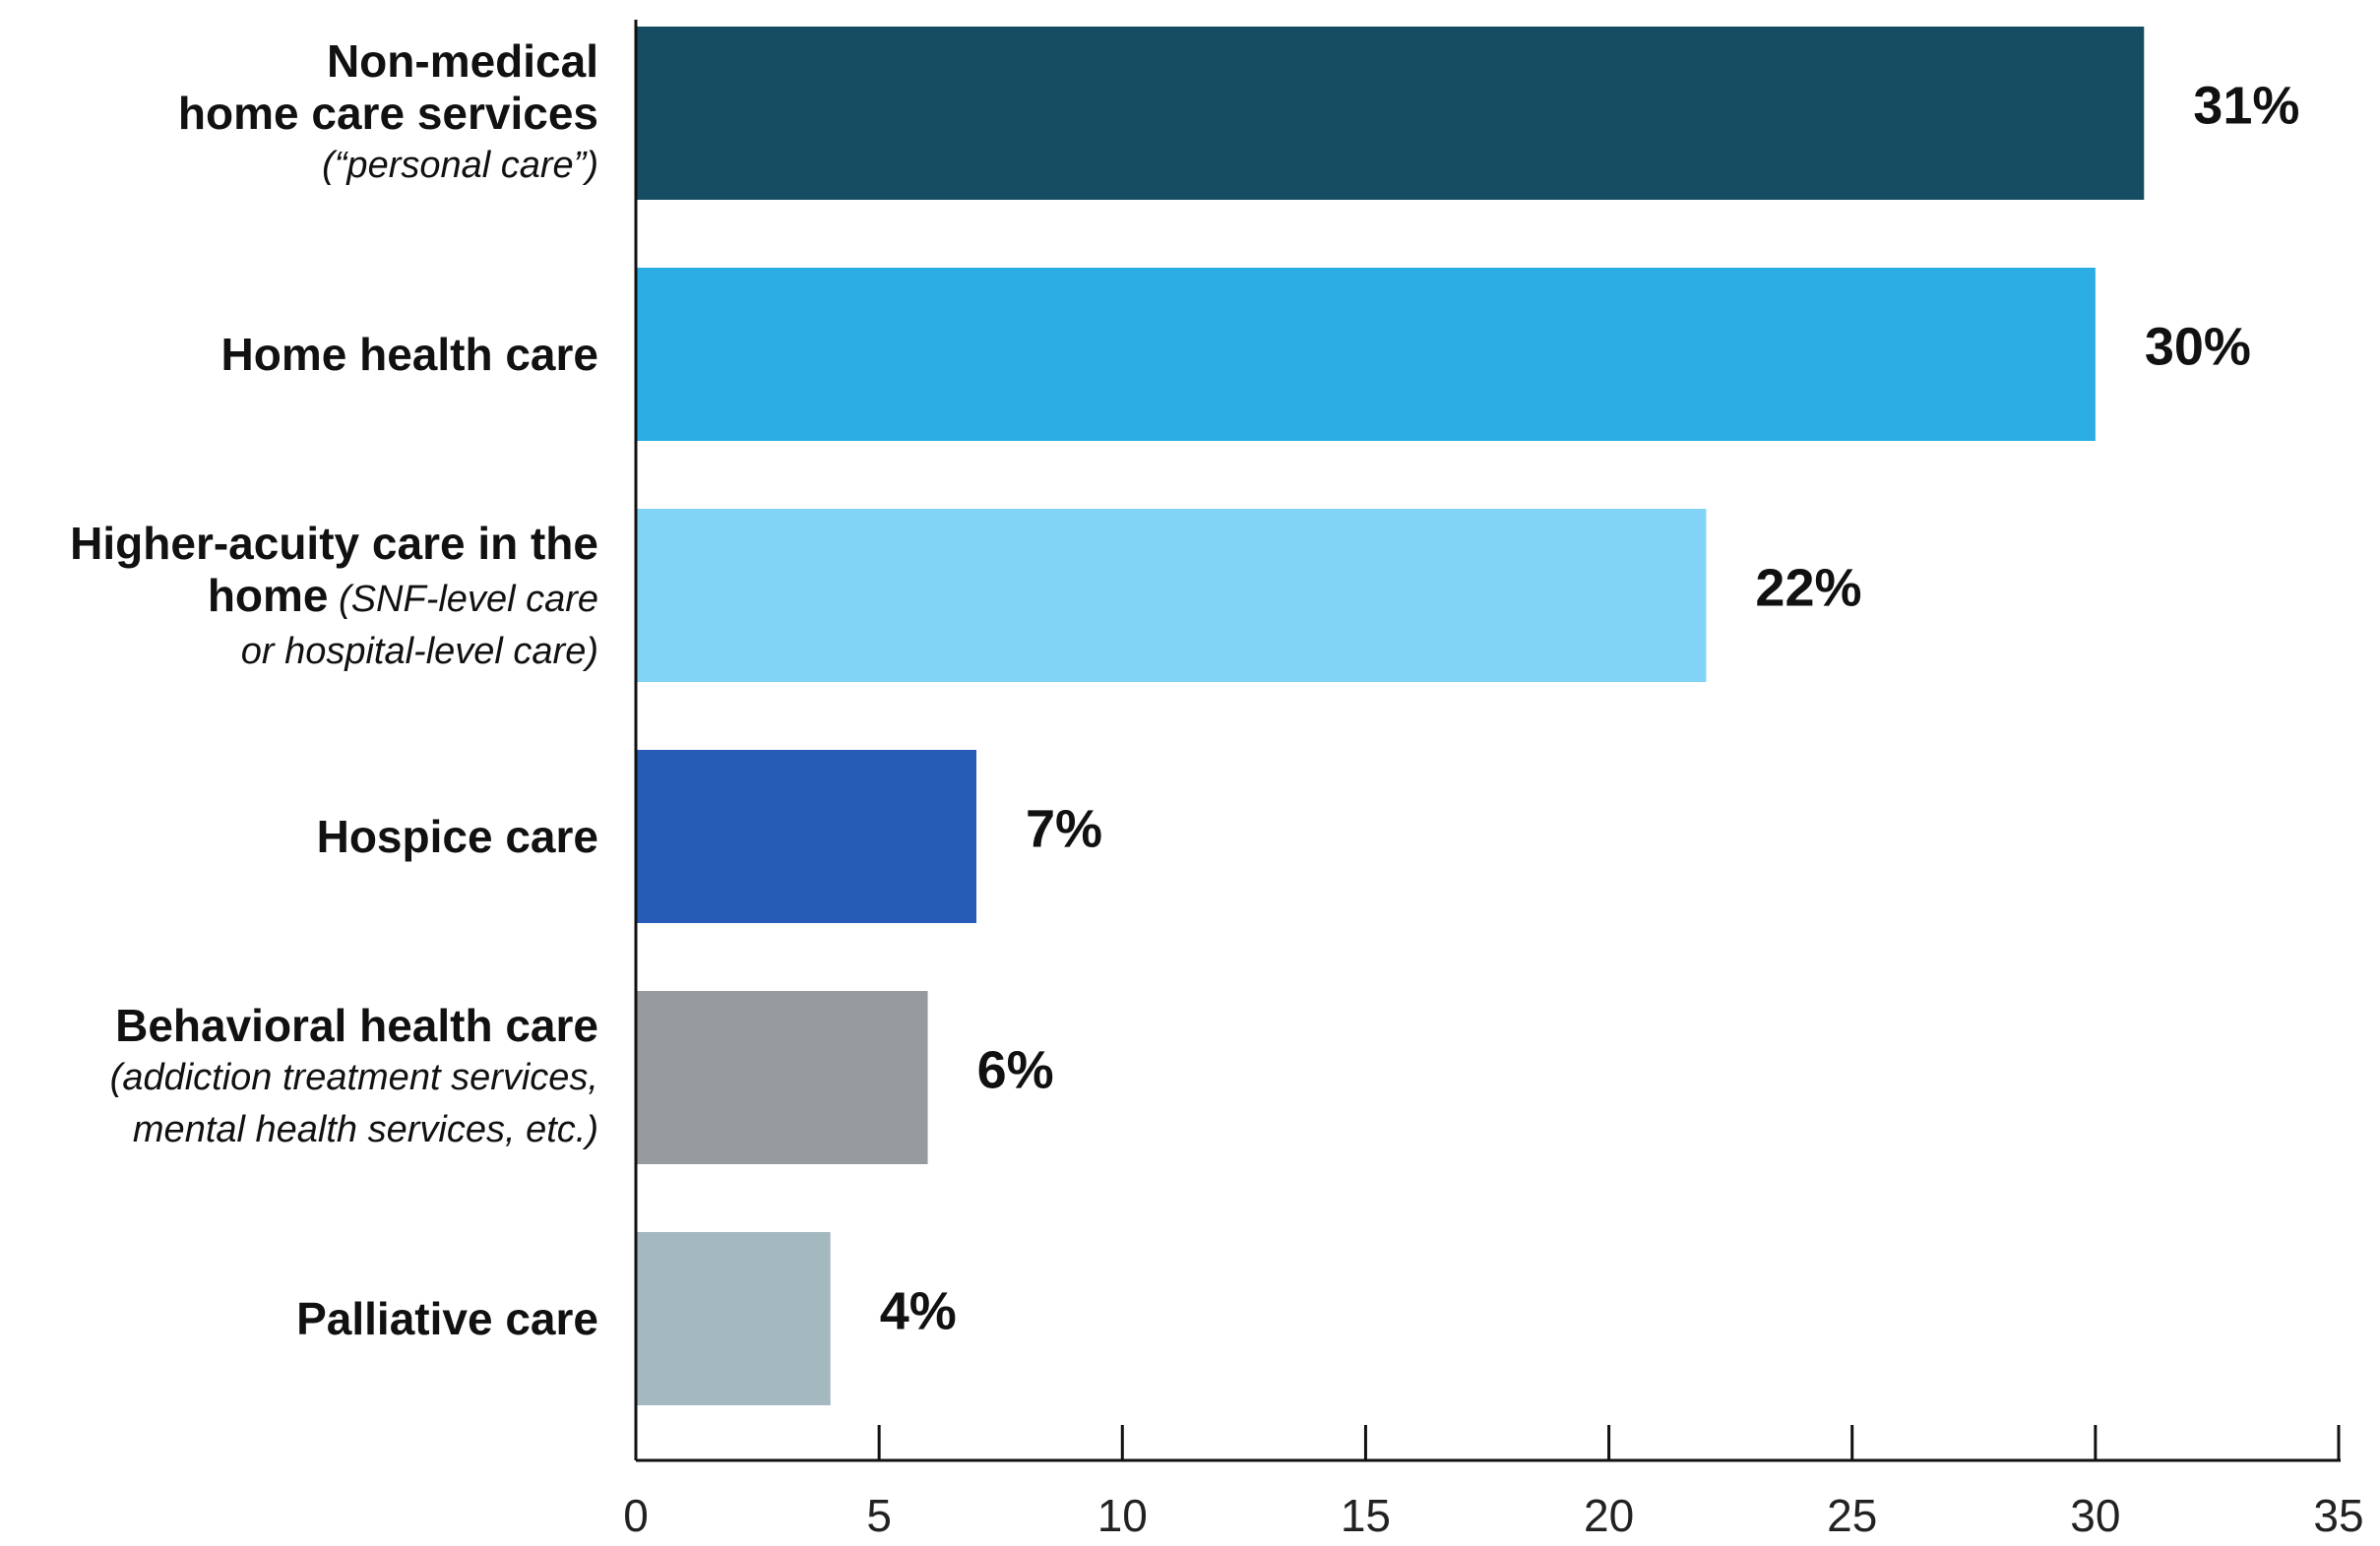 The height and width of the screenshot is (1546, 2380). Describe the element at coordinates (2338, 1515) in the screenshot. I see `x-tick-label-7: 35` at that location.